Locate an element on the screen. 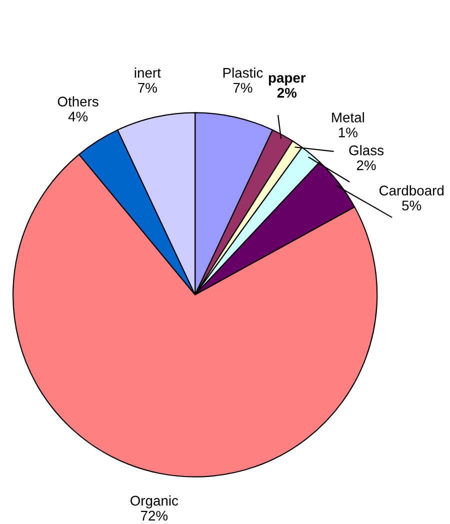 The width and height of the screenshot is (450, 524). slice-label: Others is located at coordinates (78, 101).